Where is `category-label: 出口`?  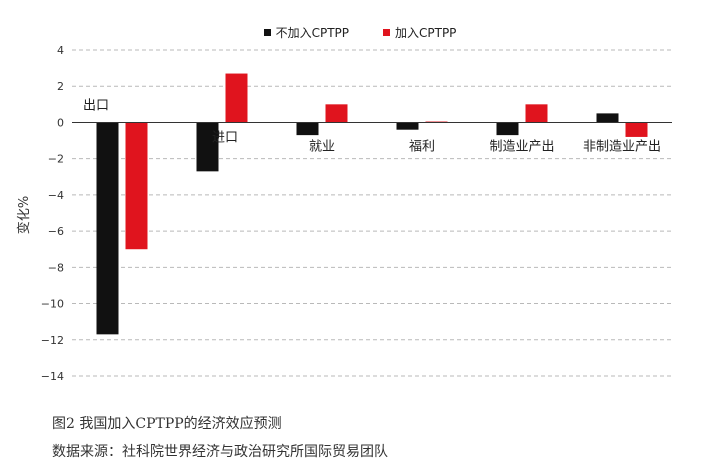 category-label: 出口 is located at coordinates (96, 105).